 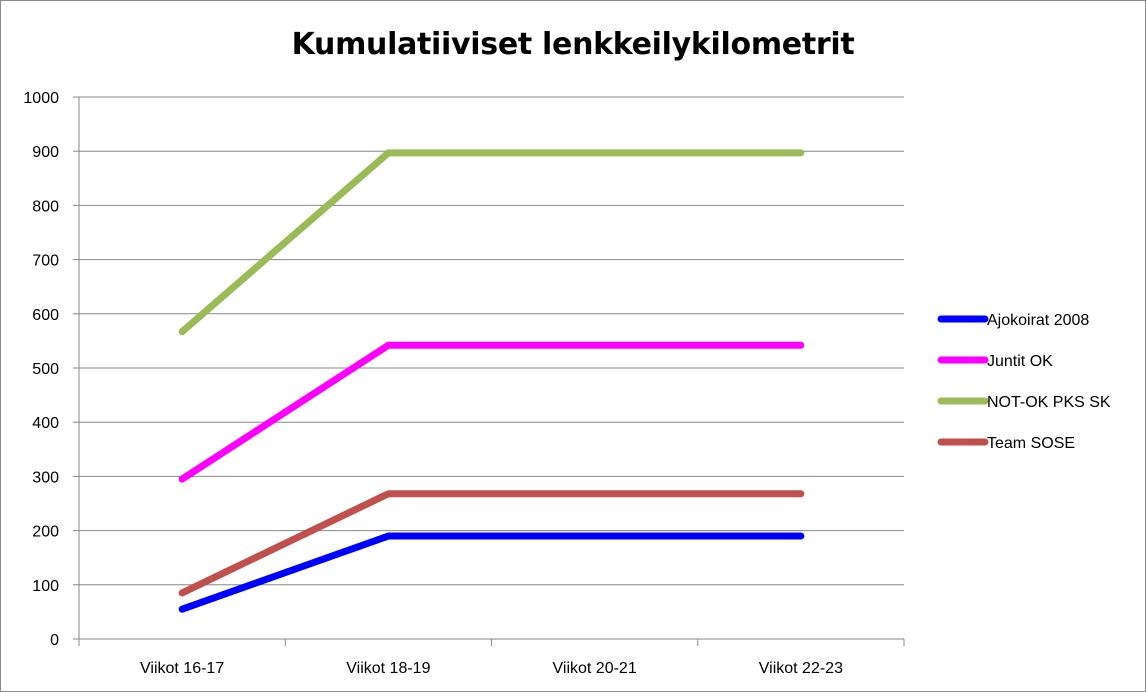 I want to click on y-tick-label: 500, so click(x=45, y=369).